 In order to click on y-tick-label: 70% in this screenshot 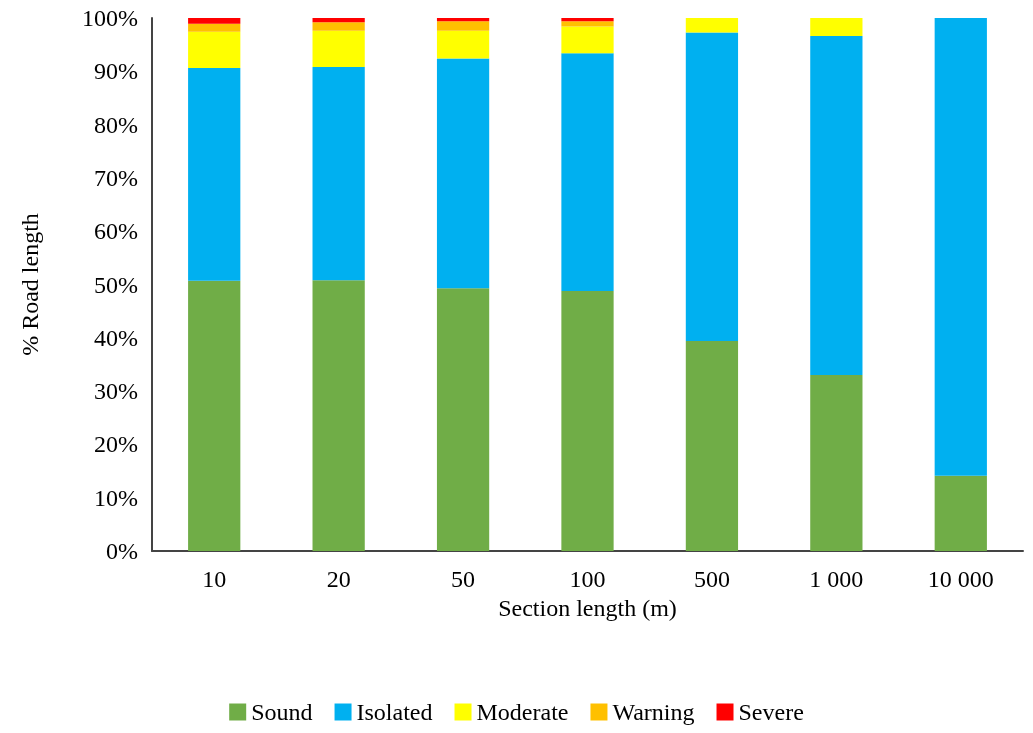, I will do `click(116, 177)`.